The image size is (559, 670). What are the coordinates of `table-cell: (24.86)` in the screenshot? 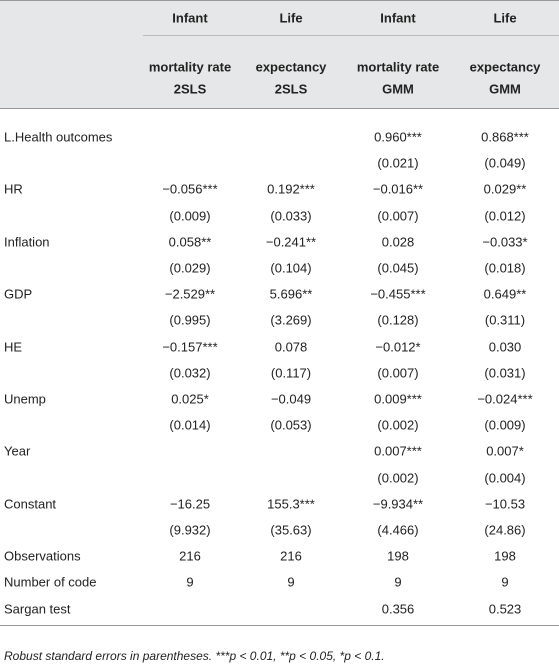 It's located at (505, 530).